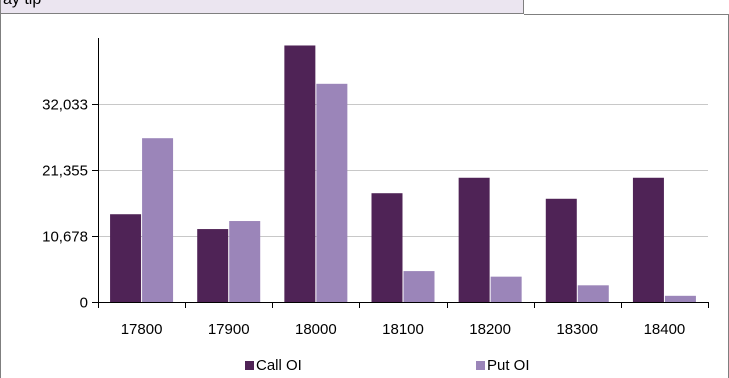  Describe the element at coordinates (65, 105) in the screenshot. I see `y-tick-label: 32,033` at that location.